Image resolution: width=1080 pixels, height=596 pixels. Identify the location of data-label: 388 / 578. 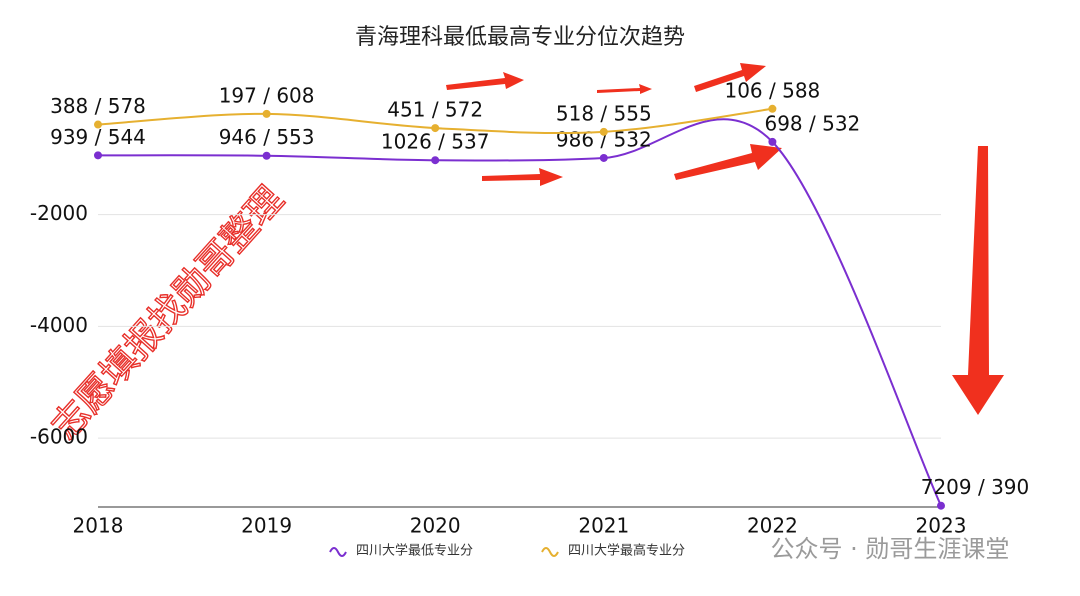
(98, 106).